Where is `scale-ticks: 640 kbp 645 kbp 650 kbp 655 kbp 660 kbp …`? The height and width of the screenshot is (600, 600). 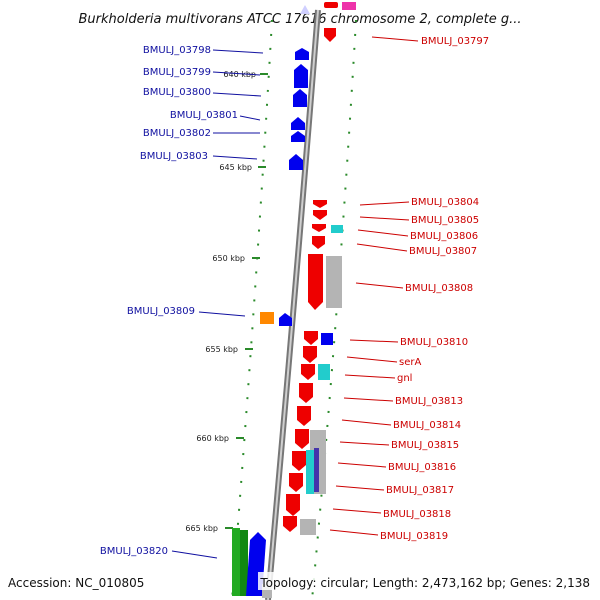 scale-ticks: 640 kbp 645 kbp 650 kbp 655 kbp 660 kbp … is located at coordinates (226, 301).